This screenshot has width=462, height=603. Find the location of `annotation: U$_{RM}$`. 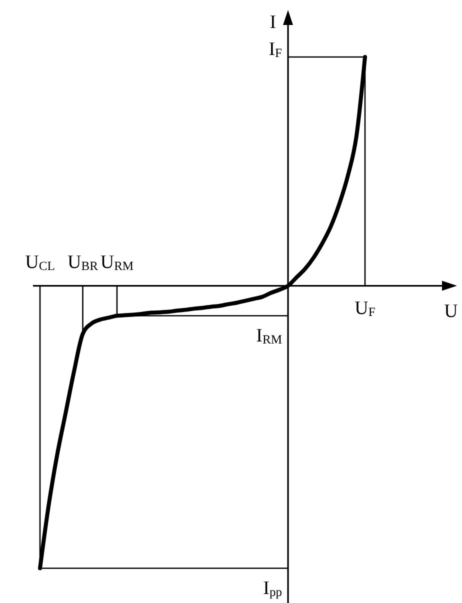

annotation: U$_{RM}$ is located at coordinates (117, 262).